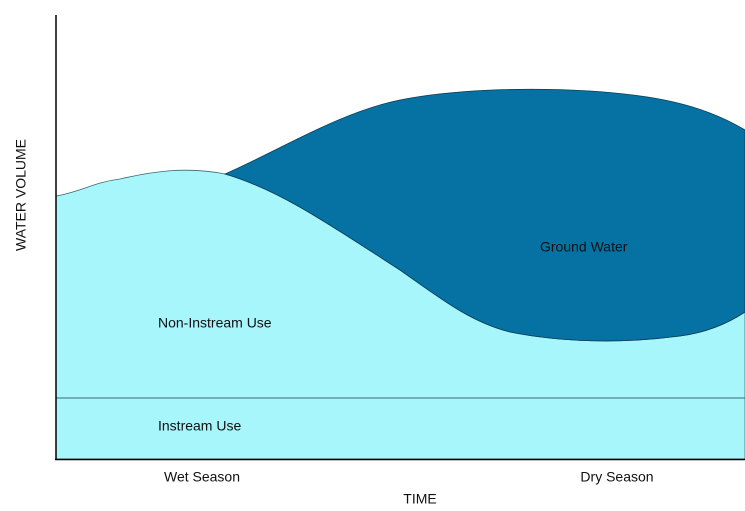  What do you see at coordinates (584, 247) in the screenshot?
I see `region-label: Ground Water` at bounding box center [584, 247].